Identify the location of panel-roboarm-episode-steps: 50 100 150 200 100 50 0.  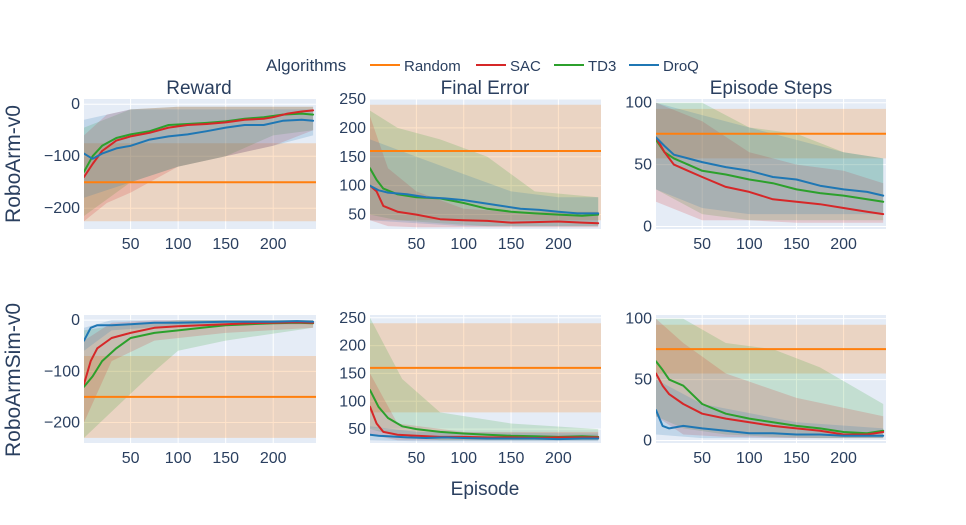
(755, 174).